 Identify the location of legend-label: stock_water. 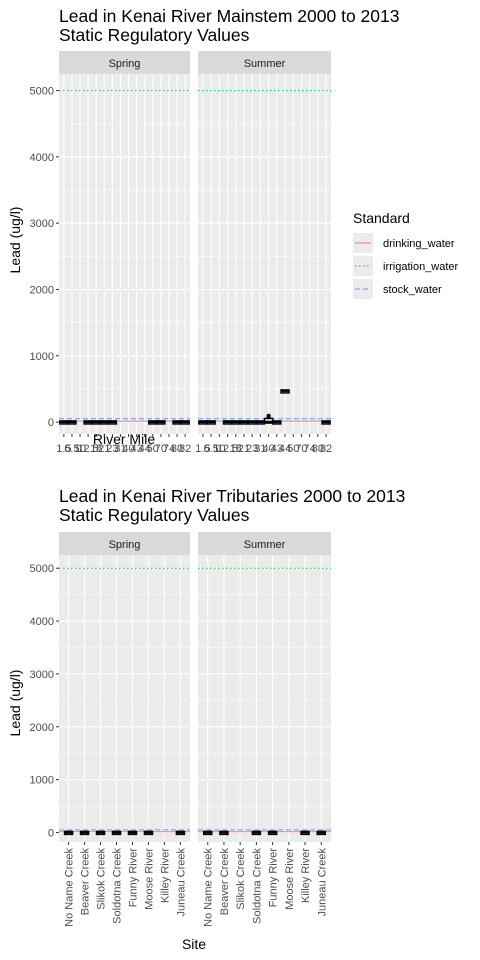
(412, 290).